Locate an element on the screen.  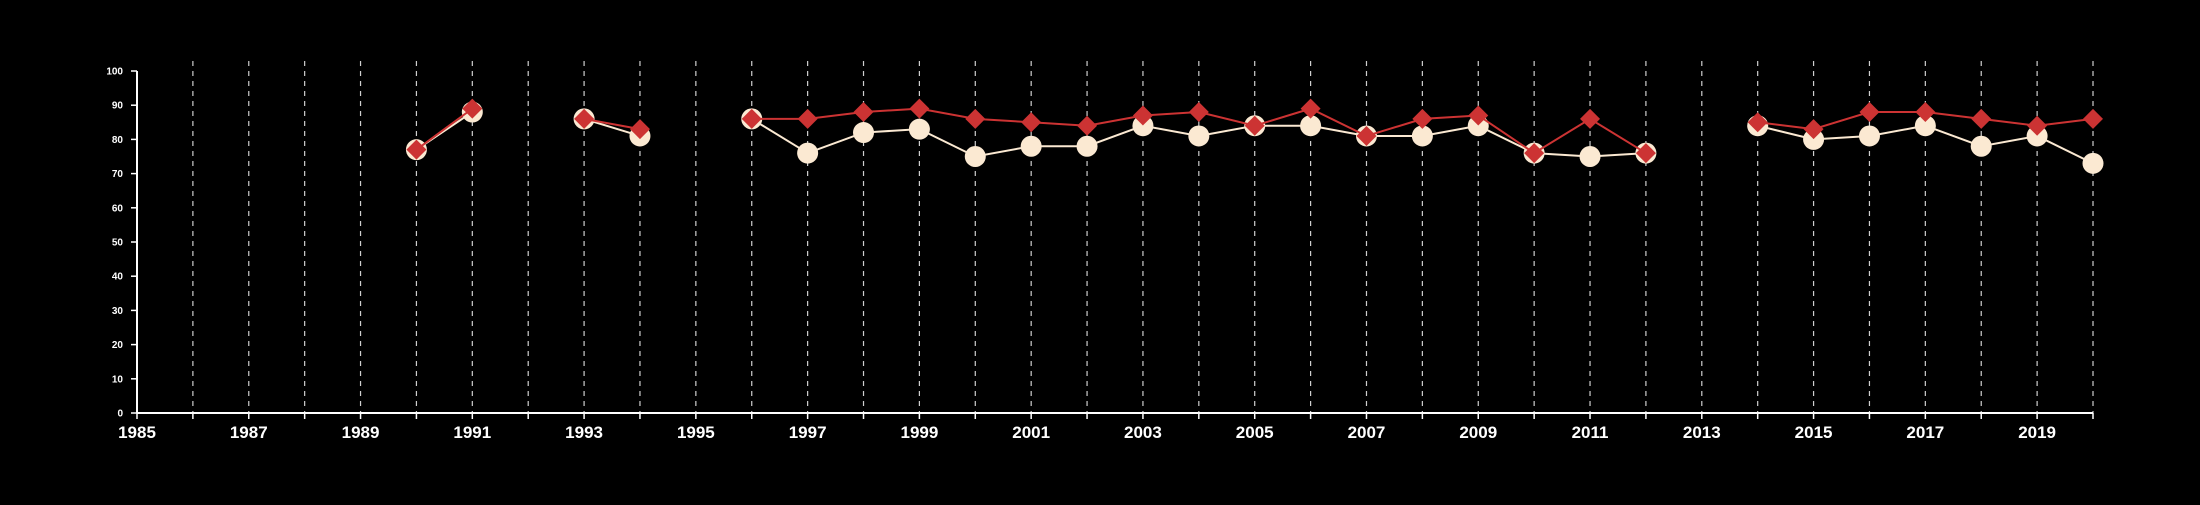
x-tick-label: 2005 is located at coordinates (1255, 432).